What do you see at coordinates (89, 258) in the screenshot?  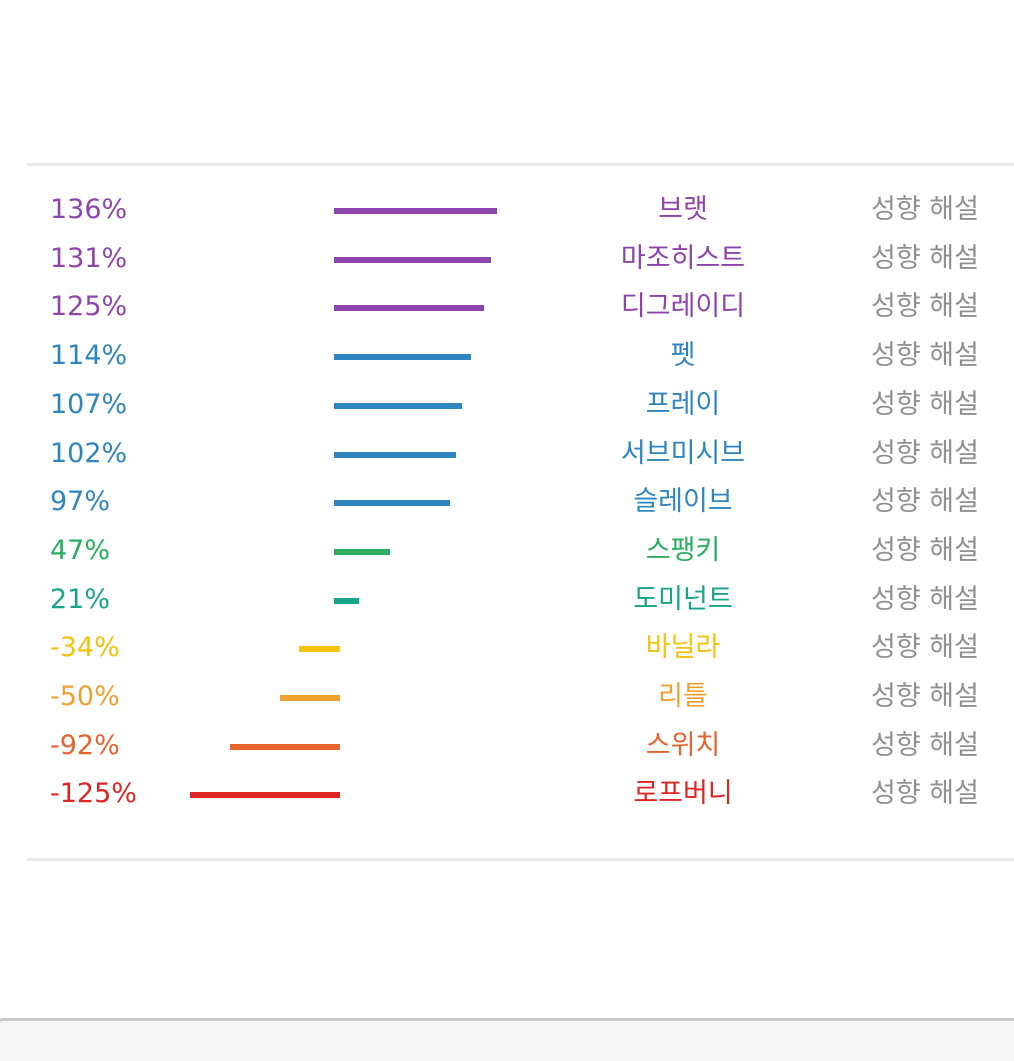 I see `value-label: 131%` at bounding box center [89, 258].